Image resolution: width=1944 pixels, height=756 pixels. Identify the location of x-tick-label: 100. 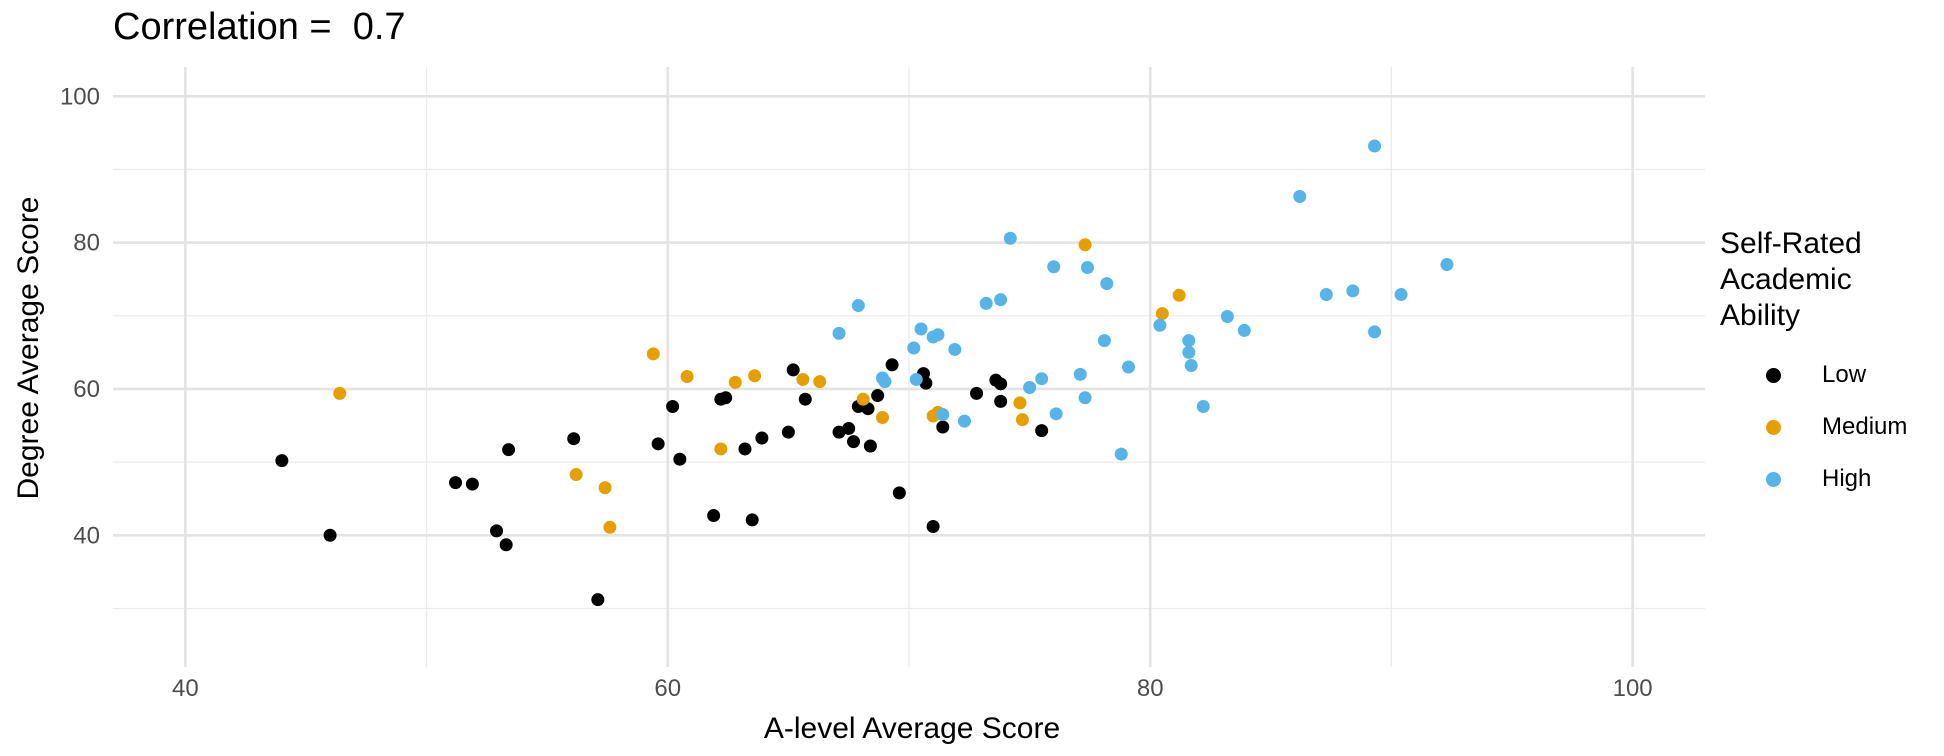
(1633, 688).